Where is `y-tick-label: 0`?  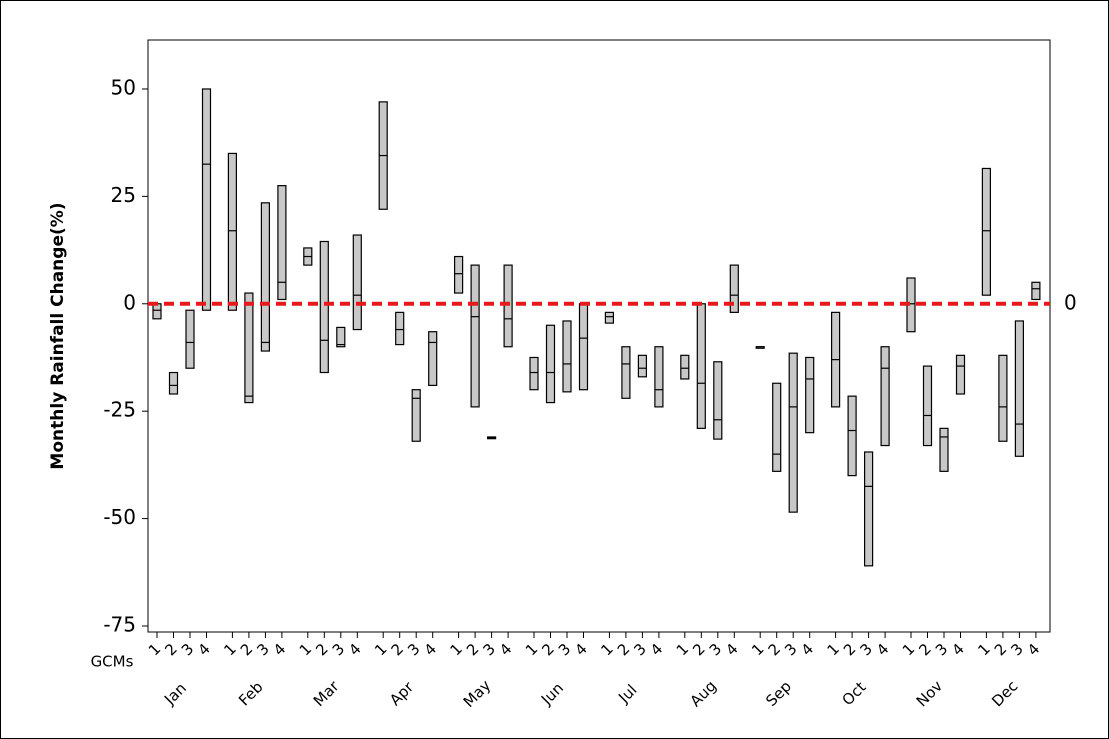 y-tick-label: 0 is located at coordinates (129, 302).